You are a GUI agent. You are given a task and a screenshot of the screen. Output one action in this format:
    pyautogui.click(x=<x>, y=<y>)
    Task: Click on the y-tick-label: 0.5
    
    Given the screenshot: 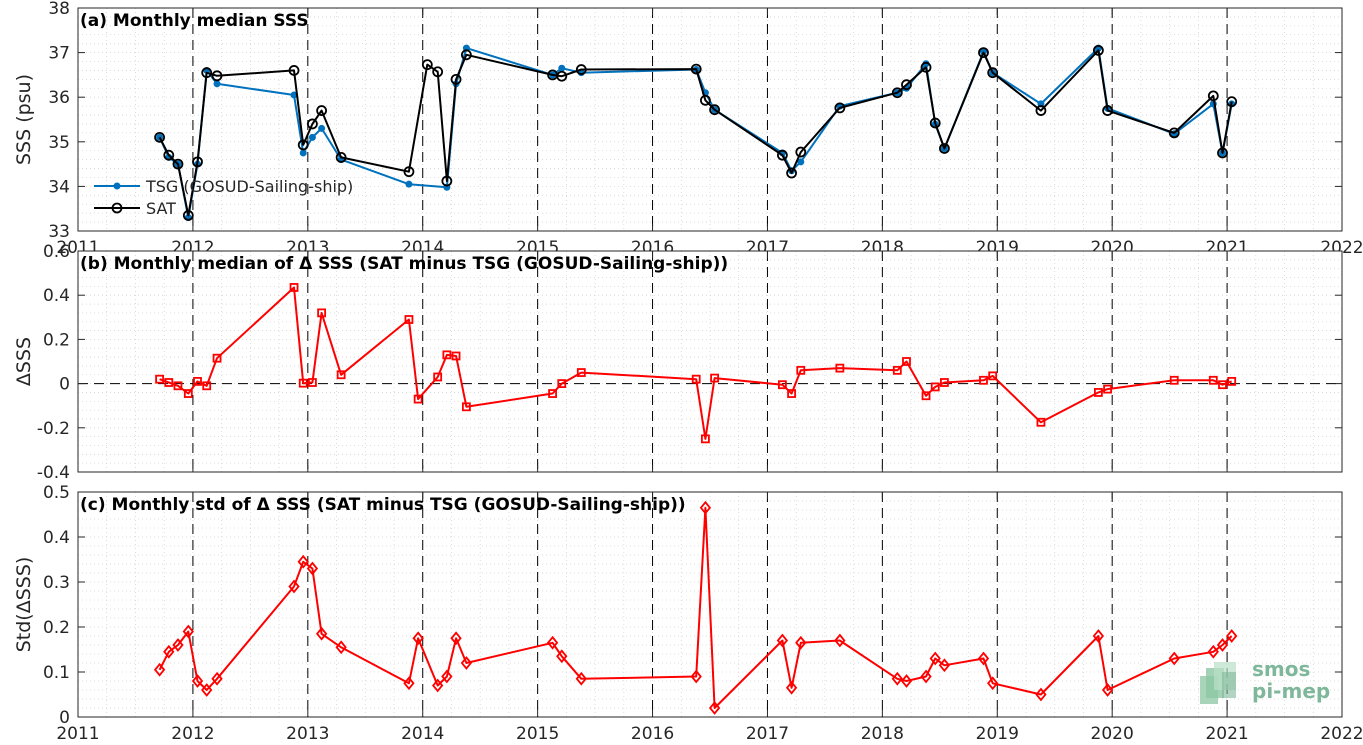 What is the action you would take?
    pyautogui.click(x=56, y=493)
    